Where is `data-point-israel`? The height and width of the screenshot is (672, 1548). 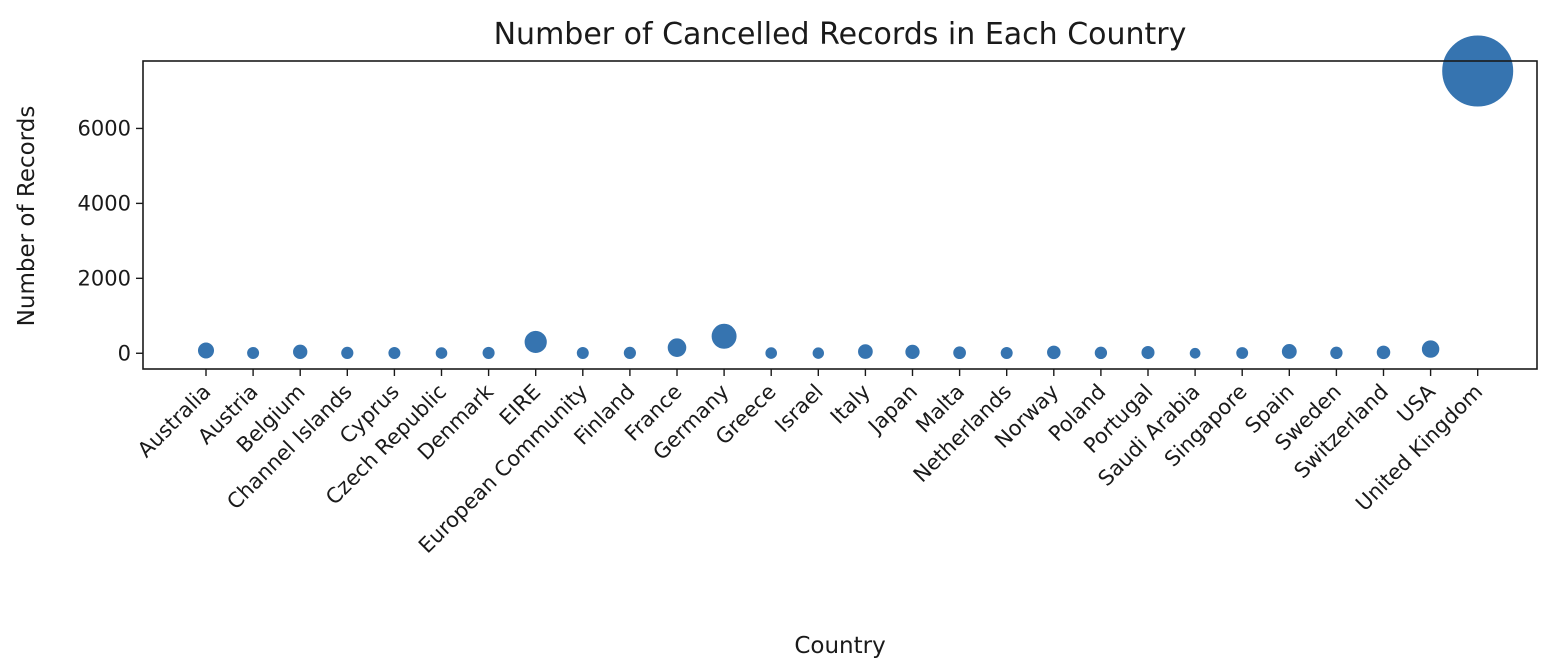
data-point-israel is located at coordinates (818, 353).